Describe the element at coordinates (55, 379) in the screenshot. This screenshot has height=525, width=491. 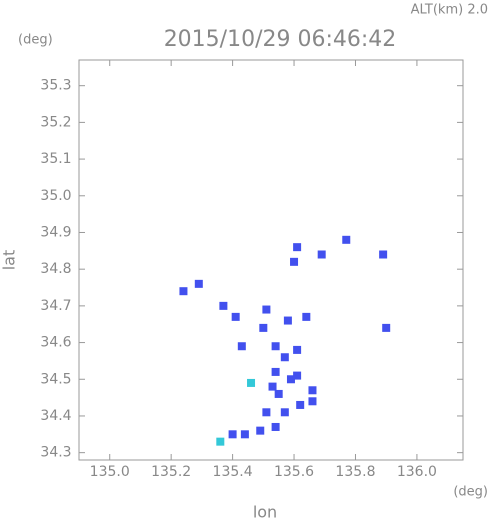
I see `y-tick-label: 34.5` at that location.